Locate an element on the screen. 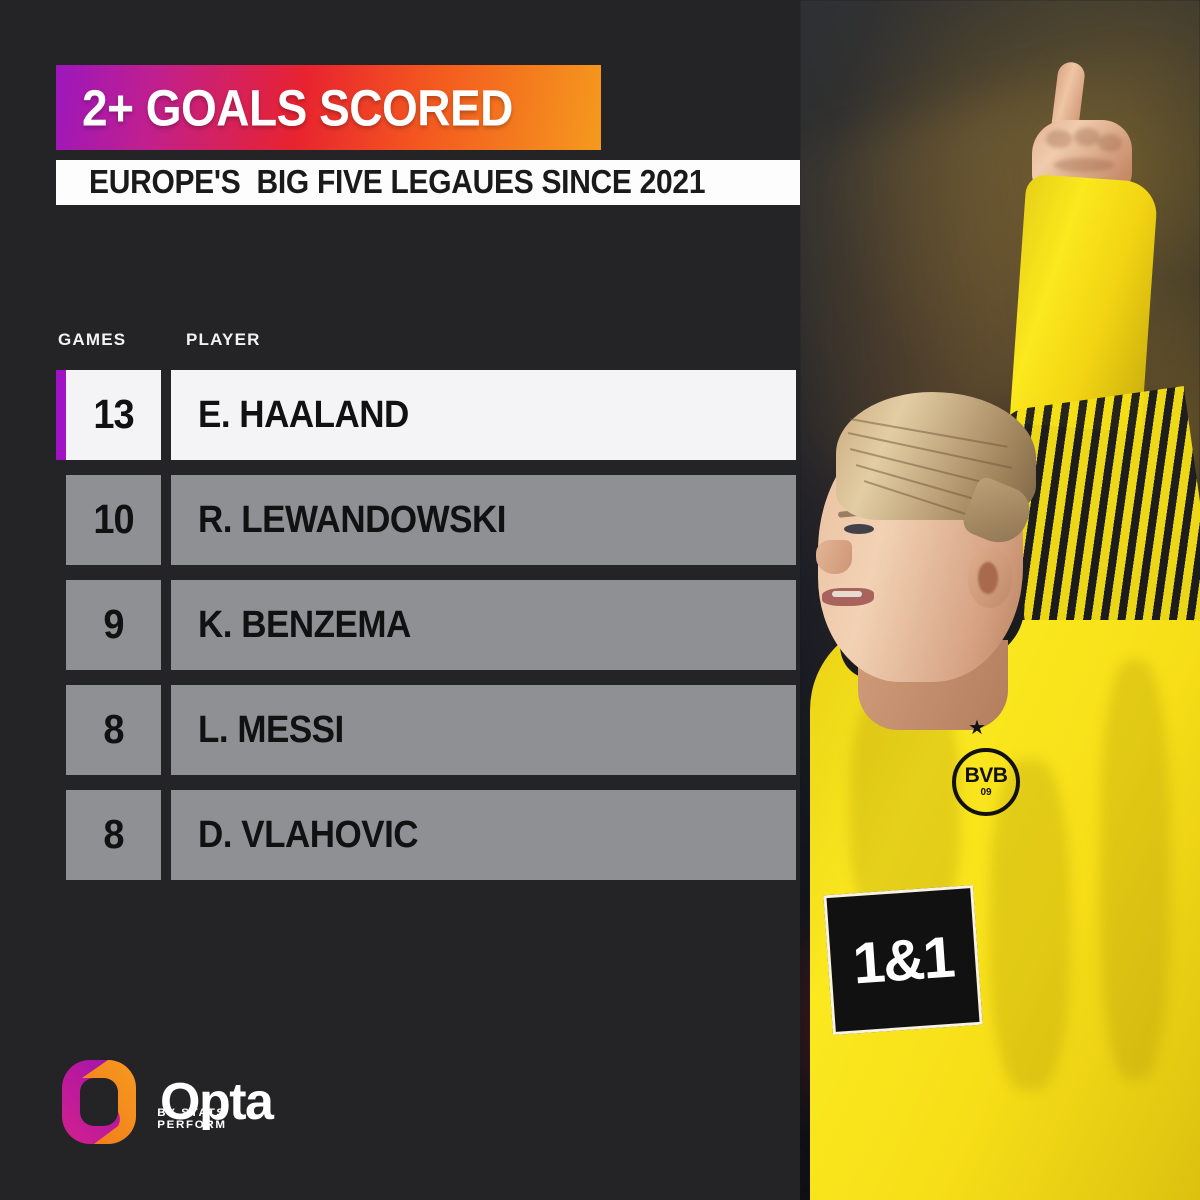  table-row: 10 R. LEWANDOWSKI is located at coordinates (426, 520).